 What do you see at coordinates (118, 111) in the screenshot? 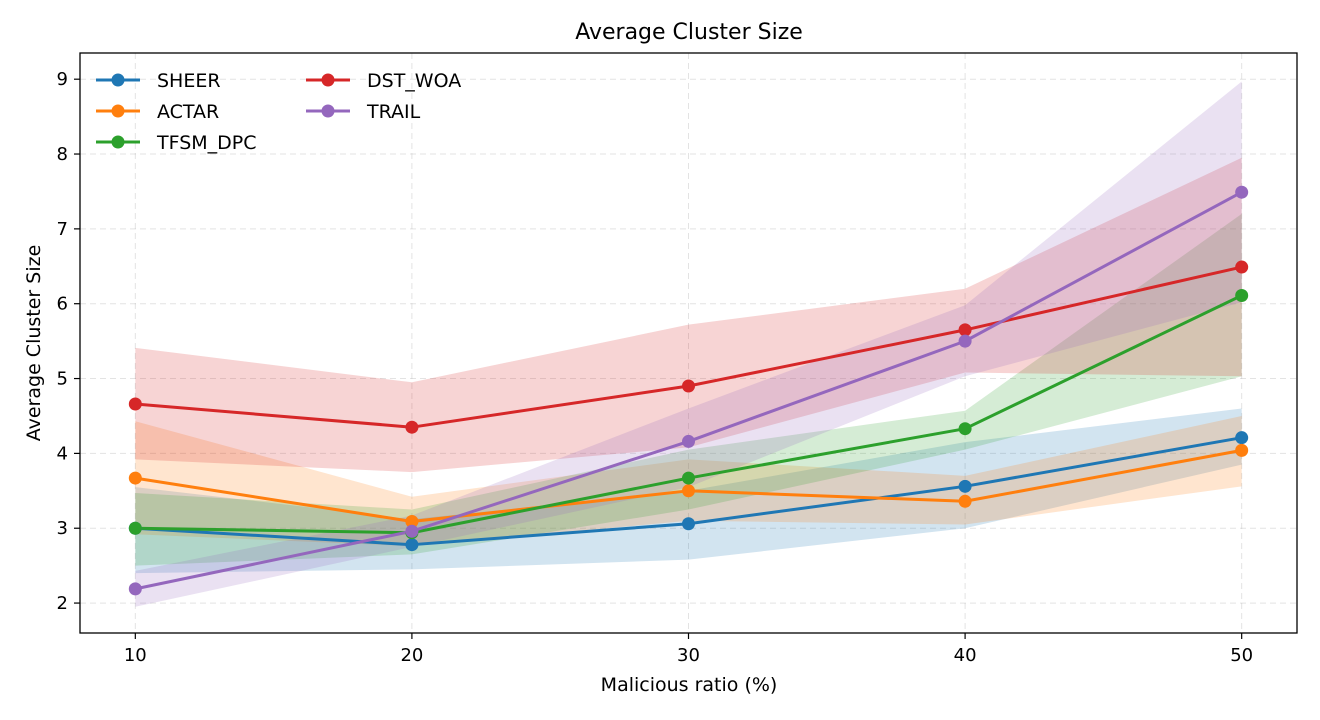
I see `legend-marker-actar` at bounding box center [118, 111].